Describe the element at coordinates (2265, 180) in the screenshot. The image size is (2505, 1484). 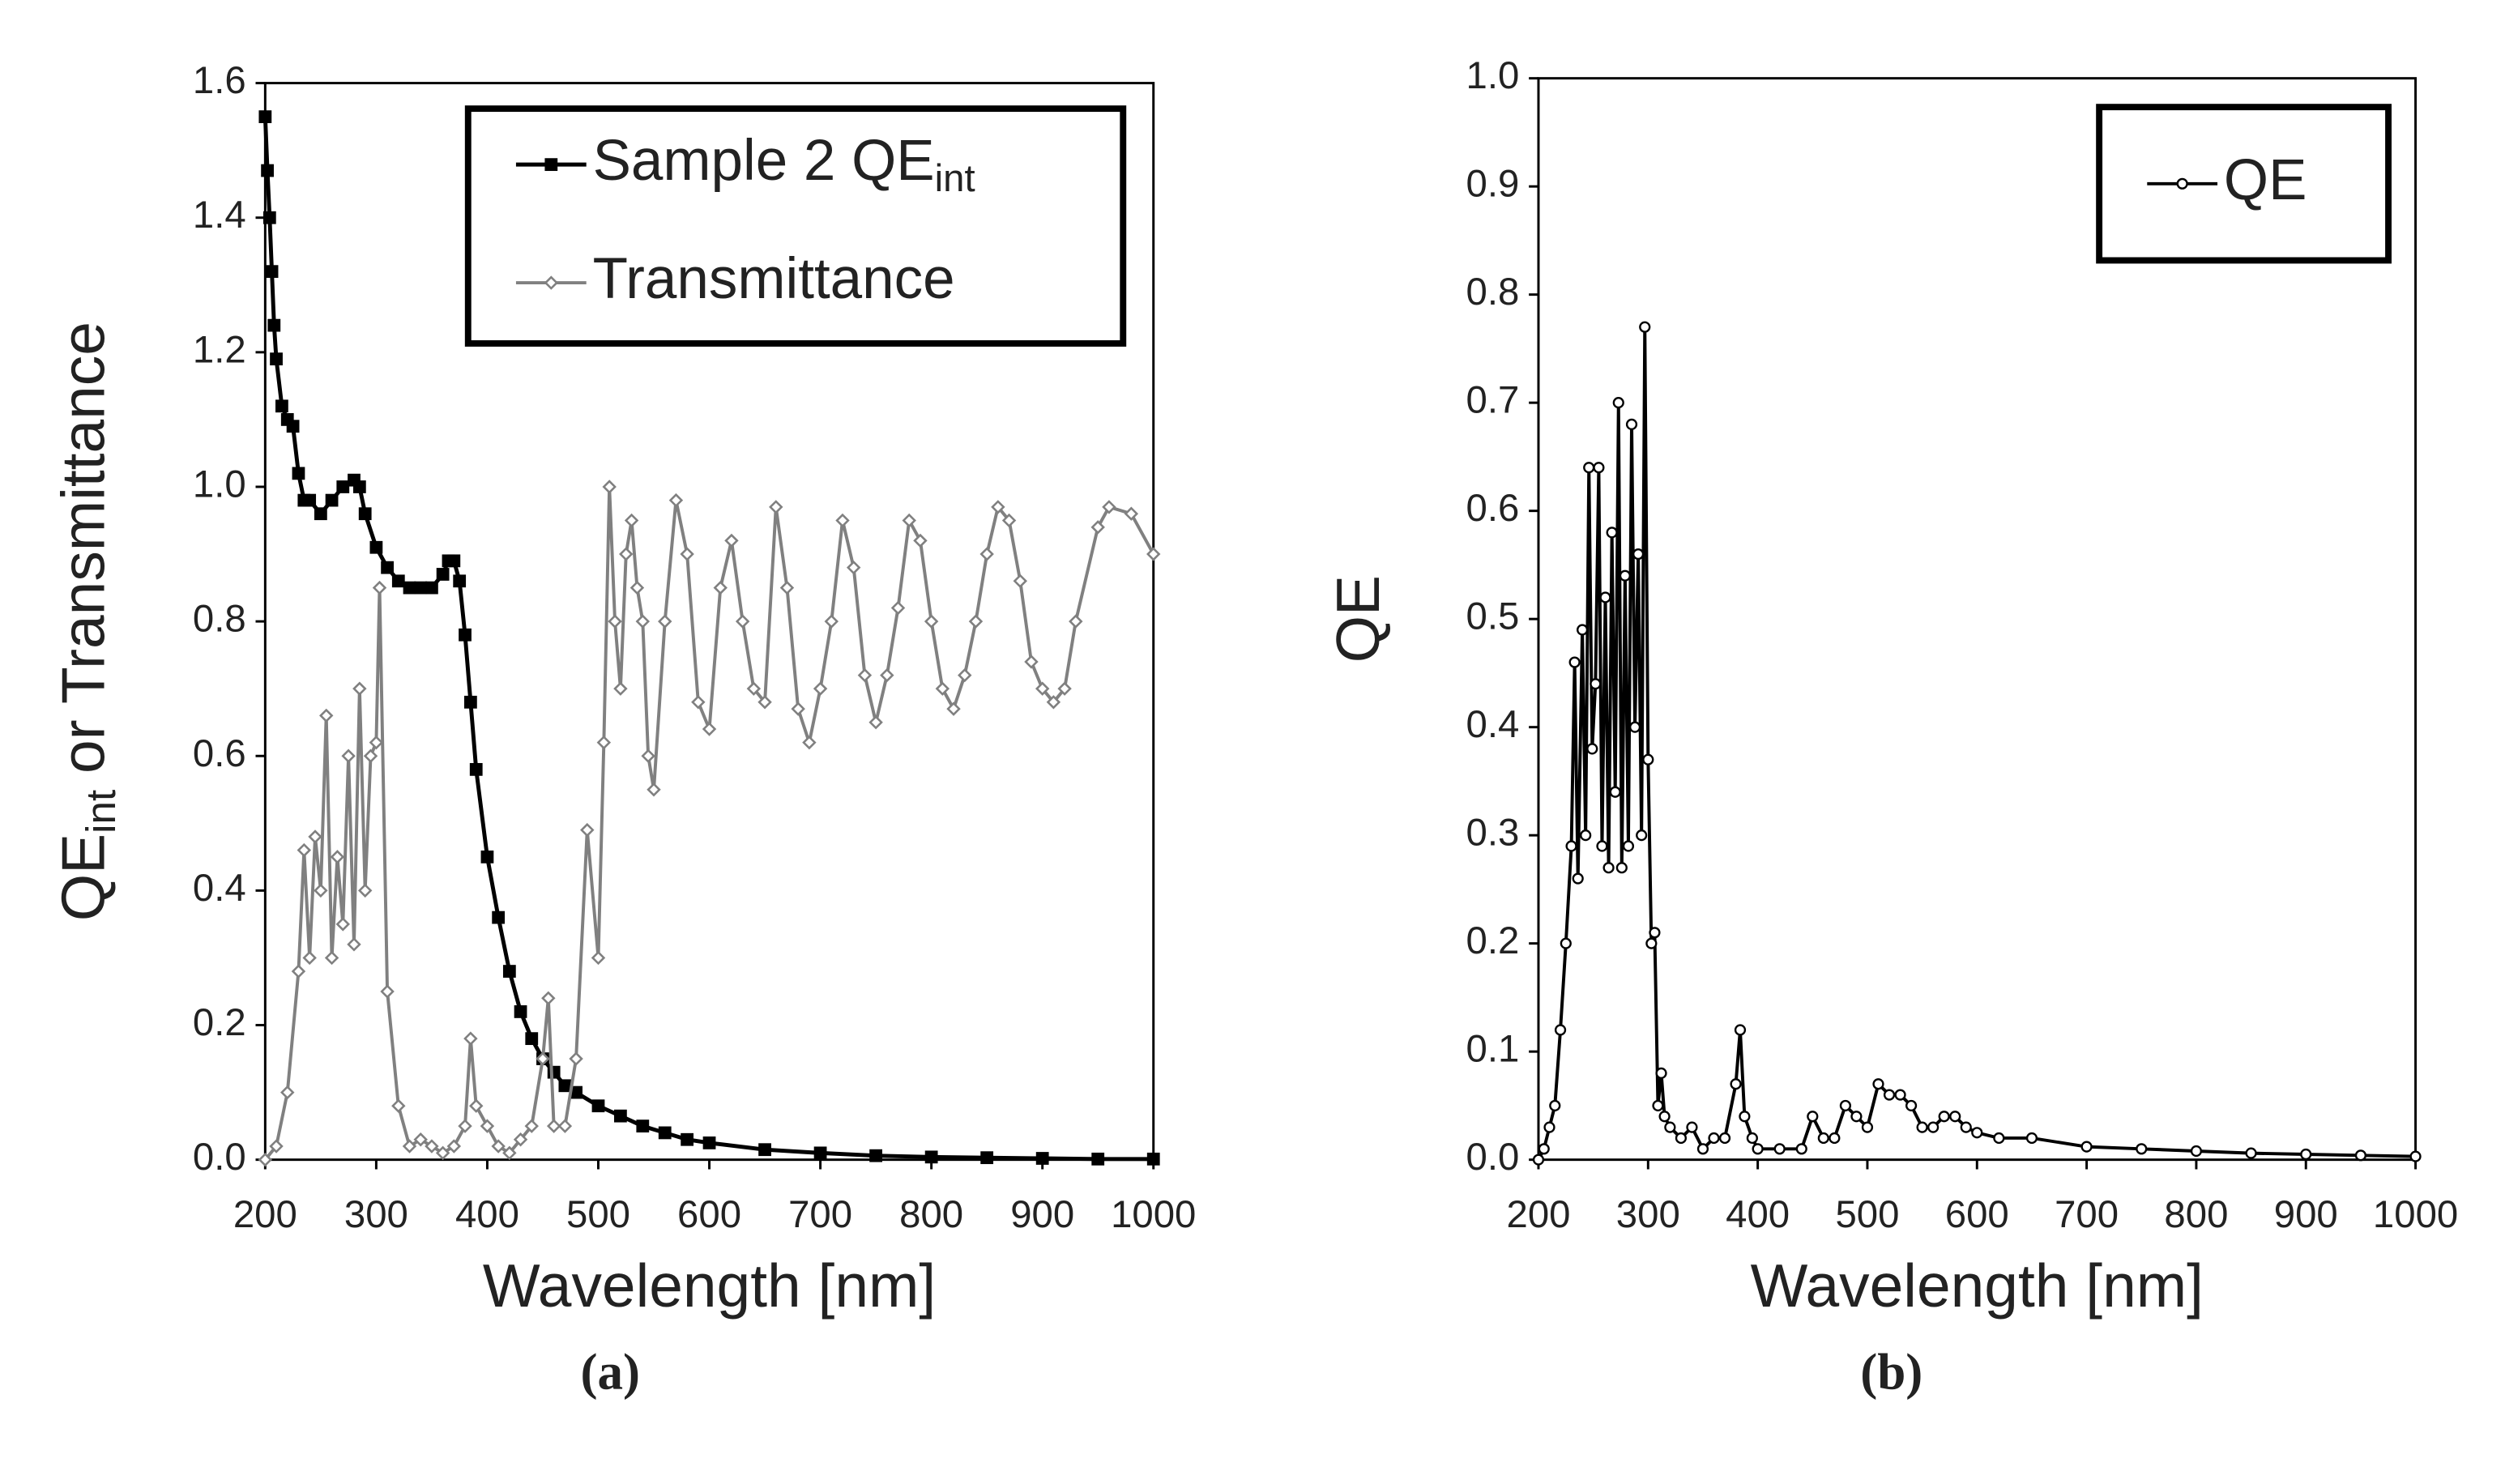
I see `legend-label: QE` at that location.